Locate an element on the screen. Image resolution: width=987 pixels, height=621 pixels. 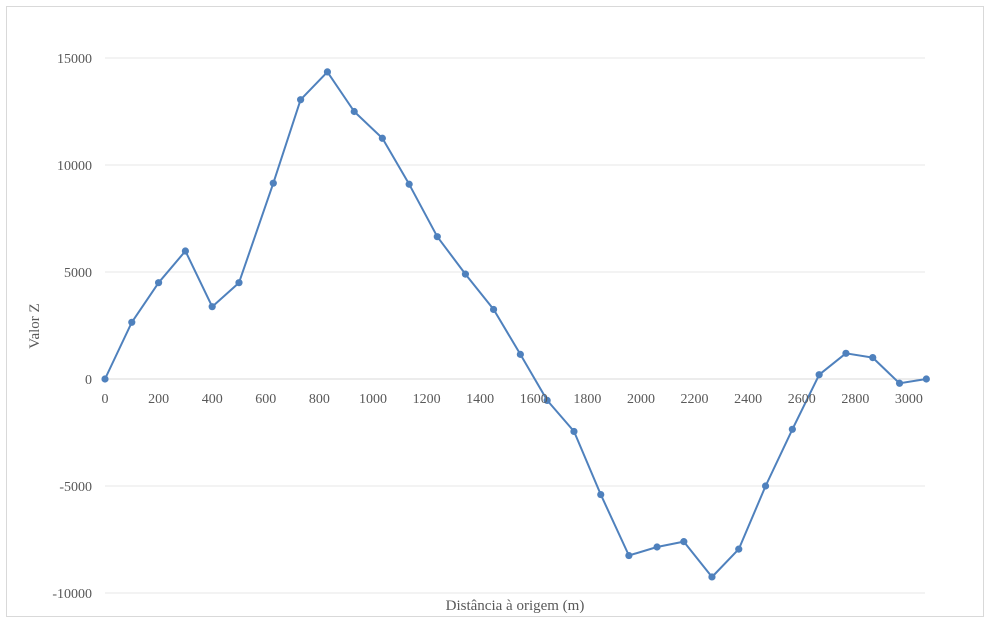
x-tick-label-13: 2600 is located at coordinates (802, 399).